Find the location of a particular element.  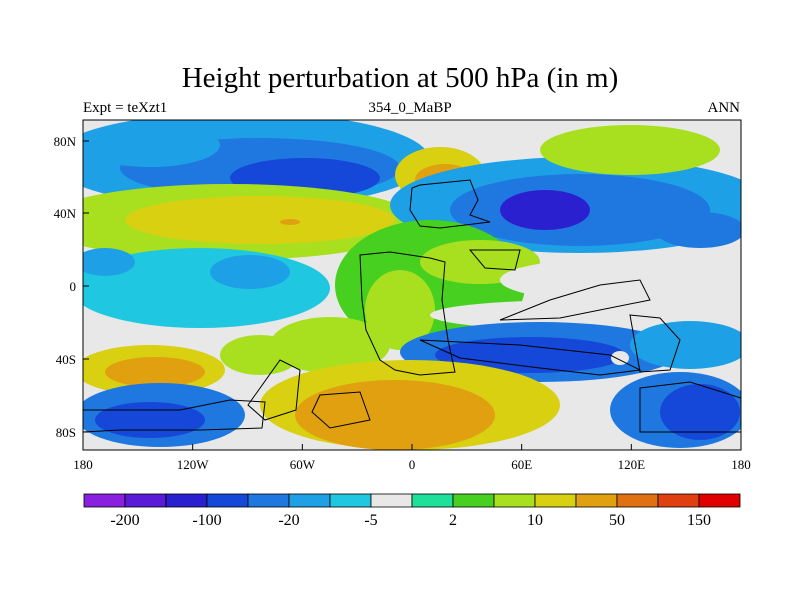

colorbar-label: 150 is located at coordinates (699, 520).